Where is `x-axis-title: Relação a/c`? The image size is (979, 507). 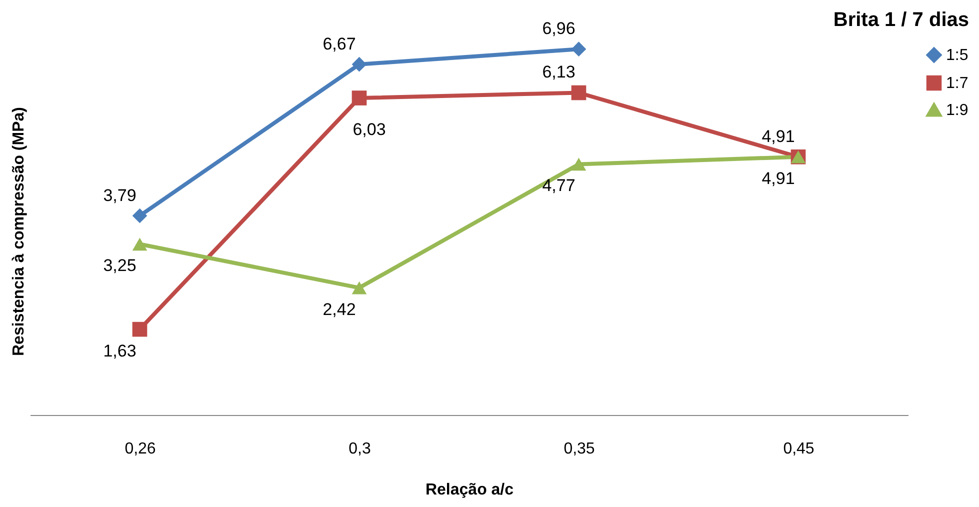 x-axis-title: Relação a/c is located at coordinates (469, 490).